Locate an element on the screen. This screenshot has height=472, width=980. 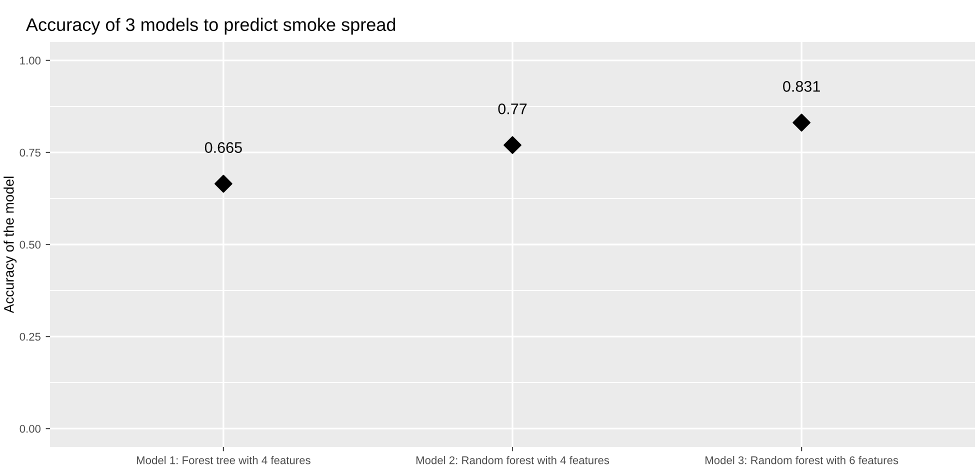
y-axis-title: Accuracy of the model is located at coordinates (10, 245).